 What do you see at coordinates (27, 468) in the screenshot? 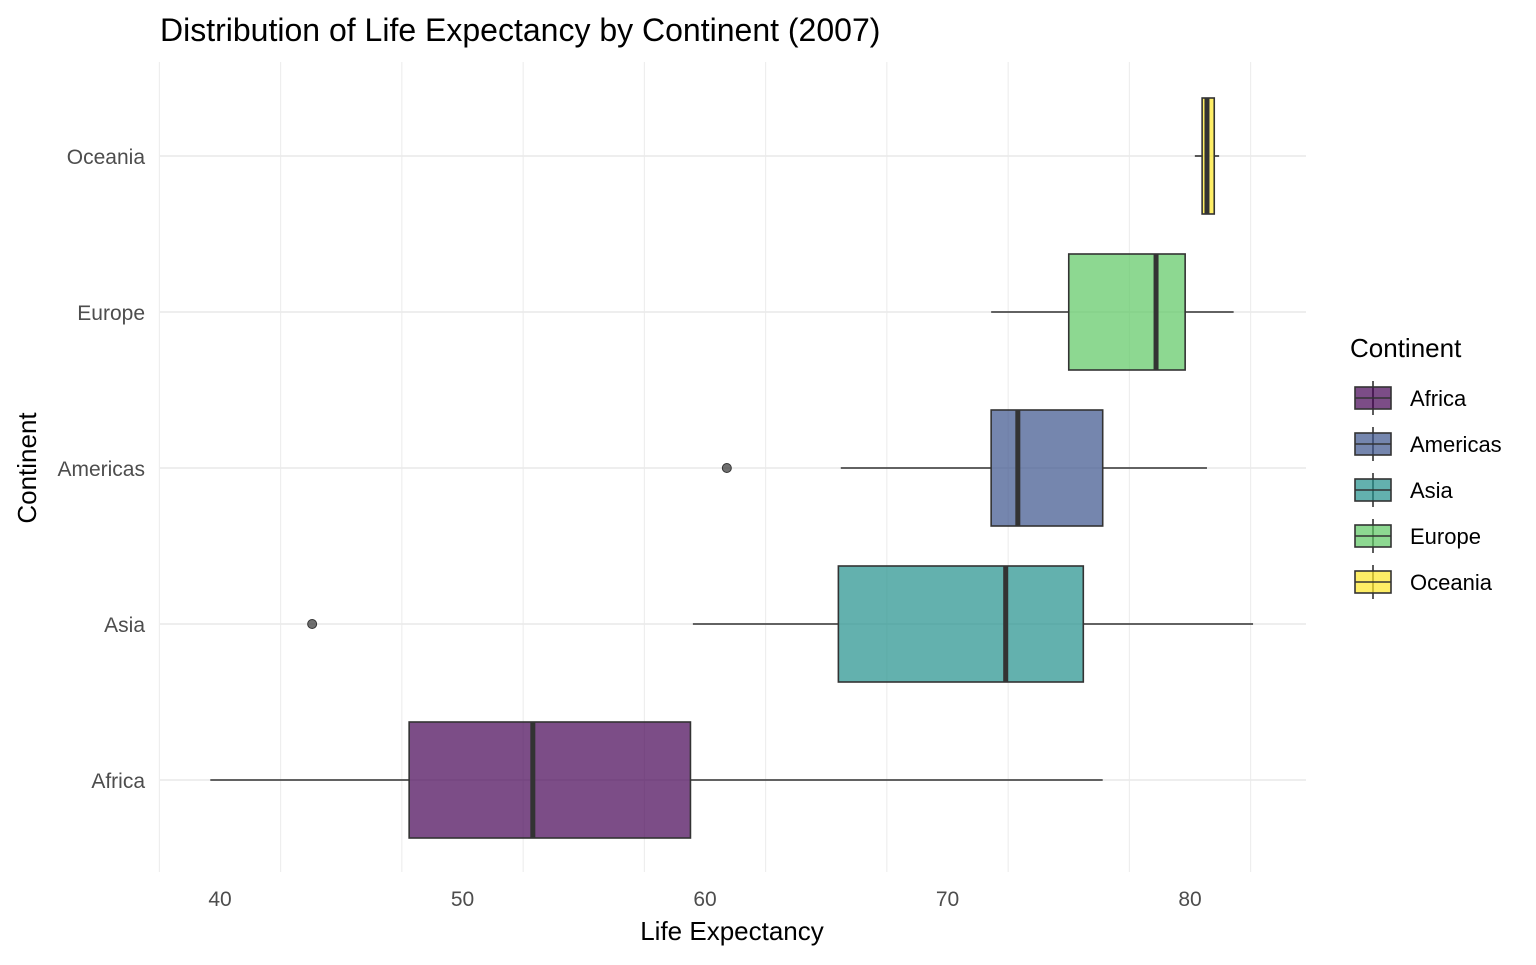
I see `y-axis-label: Continent` at bounding box center [27, 468].